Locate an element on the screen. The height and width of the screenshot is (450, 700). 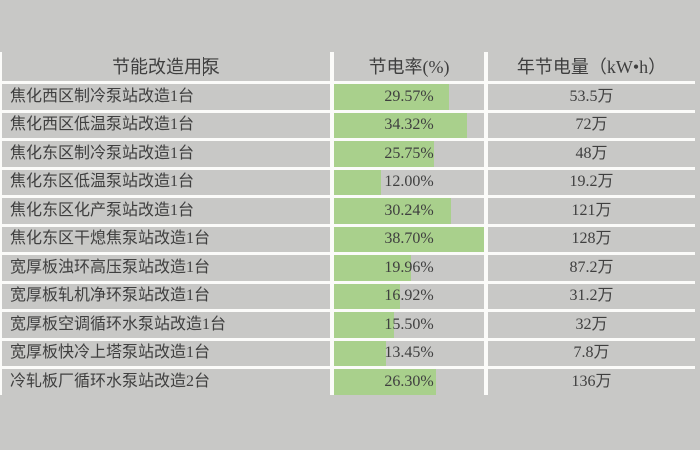
annual-saving-cell: 31.2万 is located at coordinates (591, 296).